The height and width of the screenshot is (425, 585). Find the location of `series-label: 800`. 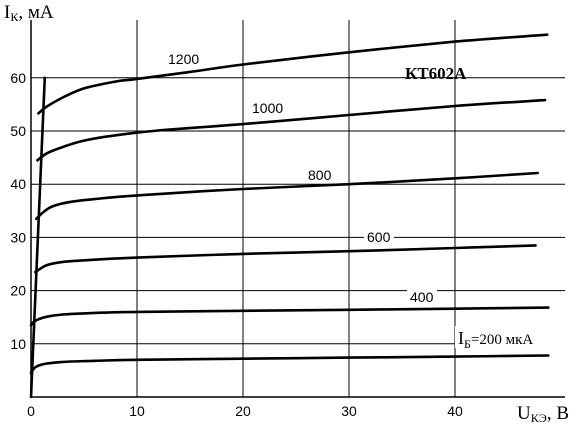

series-label: 800 is located at coordinates (320, 175).